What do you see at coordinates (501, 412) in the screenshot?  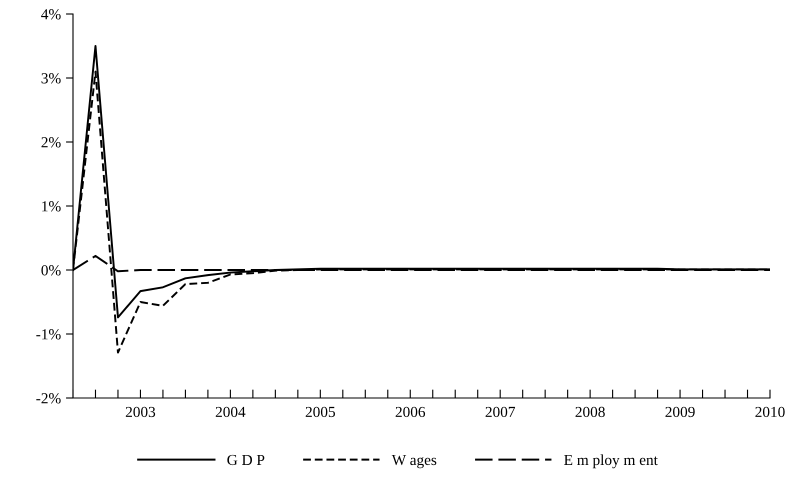 I see `x-tick-label: 2007` at bounding box center [501, 412].